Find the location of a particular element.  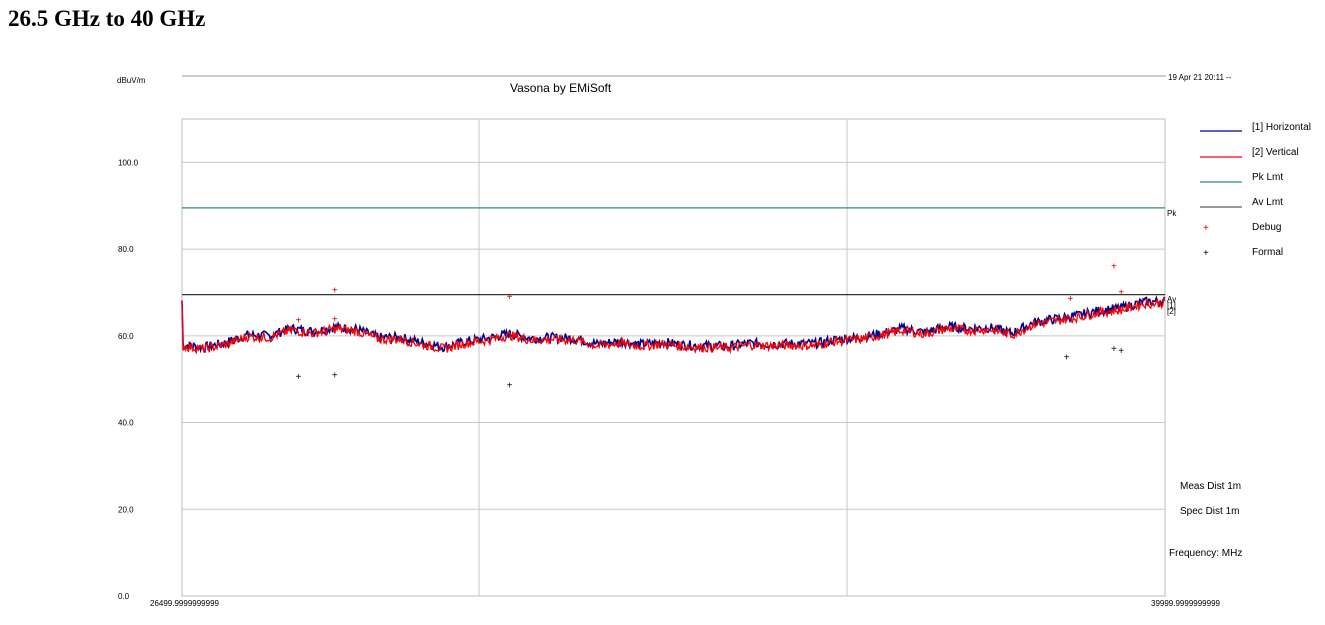

y-axis-unit-label: dBuV/m is located at coordinates (131, 80).